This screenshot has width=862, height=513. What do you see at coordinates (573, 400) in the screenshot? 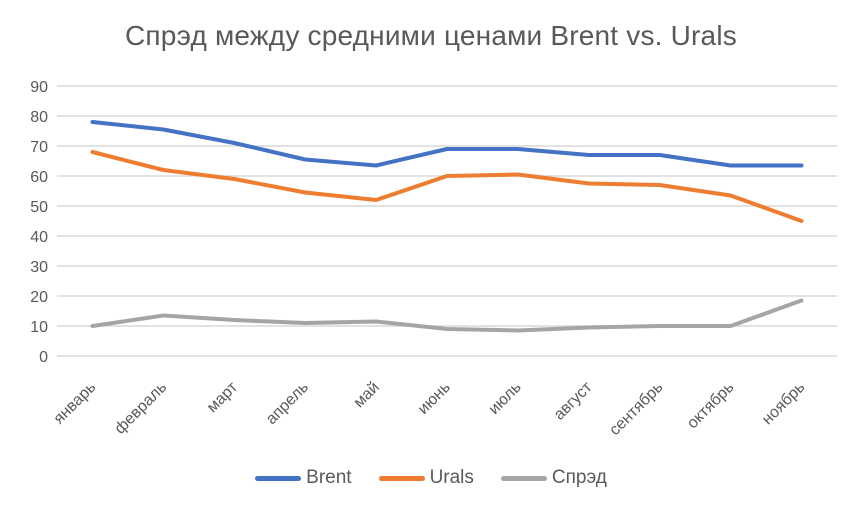
I see `x-axis-label: август` at bounding box center [573, 400].